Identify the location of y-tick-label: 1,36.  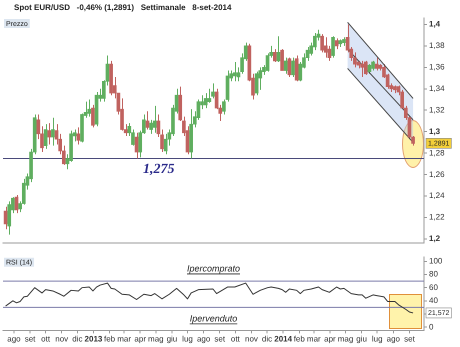
(437, 67).